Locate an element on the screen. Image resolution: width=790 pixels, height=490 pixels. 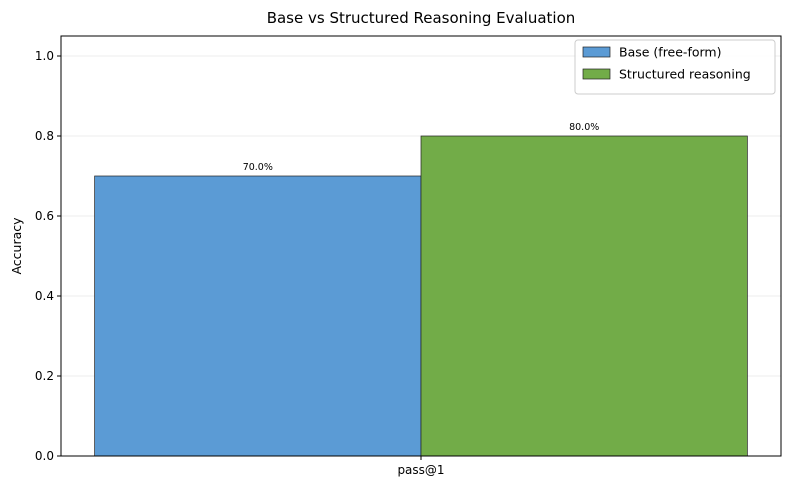
legend-label: Structured reasoning is located at coordinates (685, 74).